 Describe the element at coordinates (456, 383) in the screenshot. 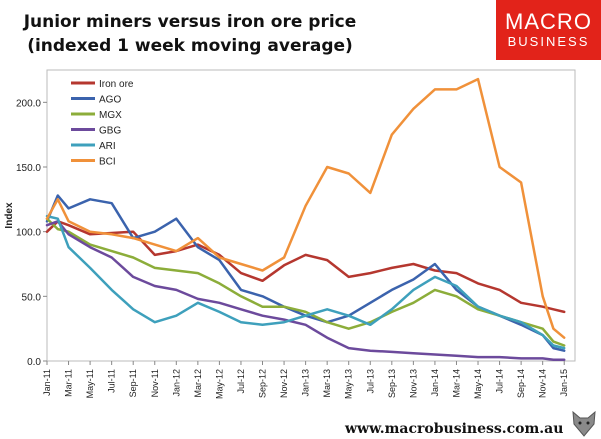

I see `x-tick-label: Mar-14` at that location.